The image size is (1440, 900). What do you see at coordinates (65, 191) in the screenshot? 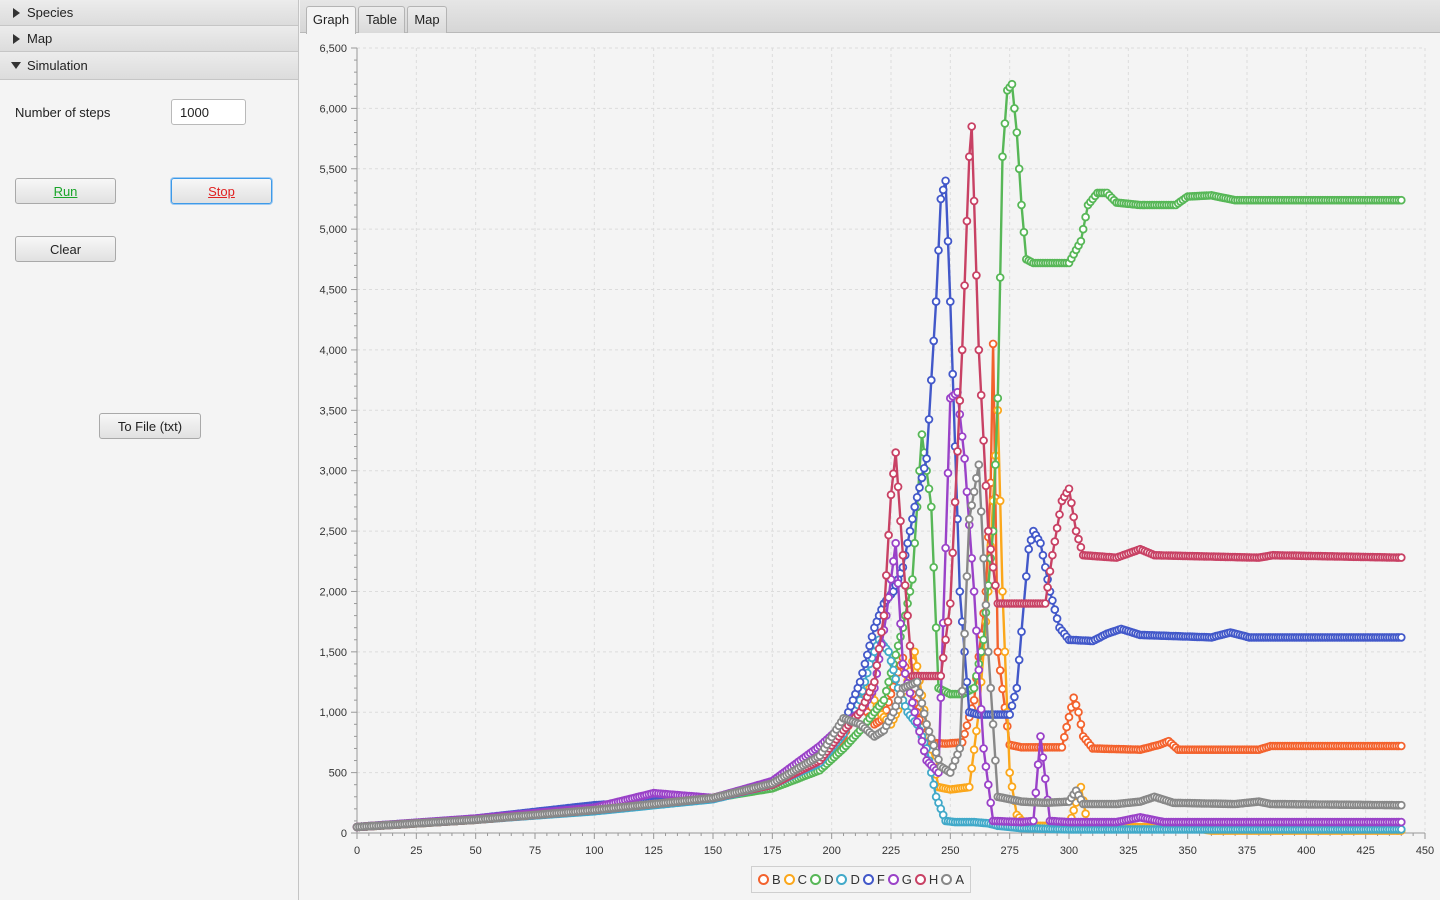
I see `run-button: Run` at bounding box center [65, 191].